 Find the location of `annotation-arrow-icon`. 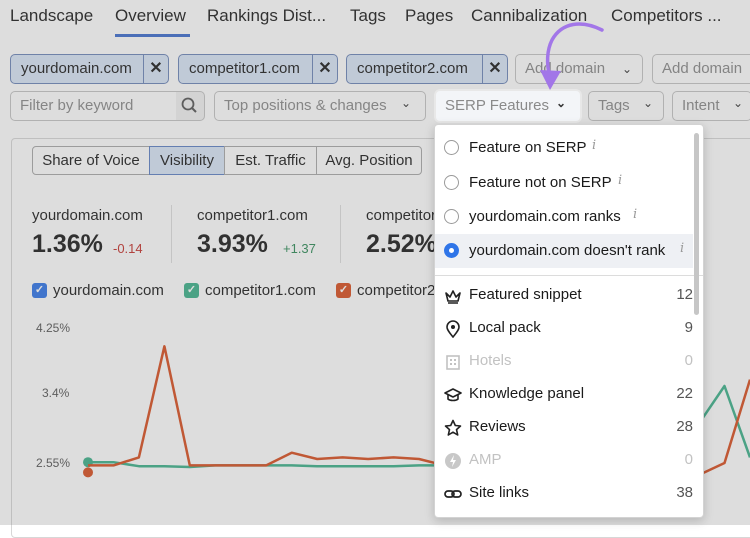

annotation-arrow-icon is located at coordinates (572, 56).